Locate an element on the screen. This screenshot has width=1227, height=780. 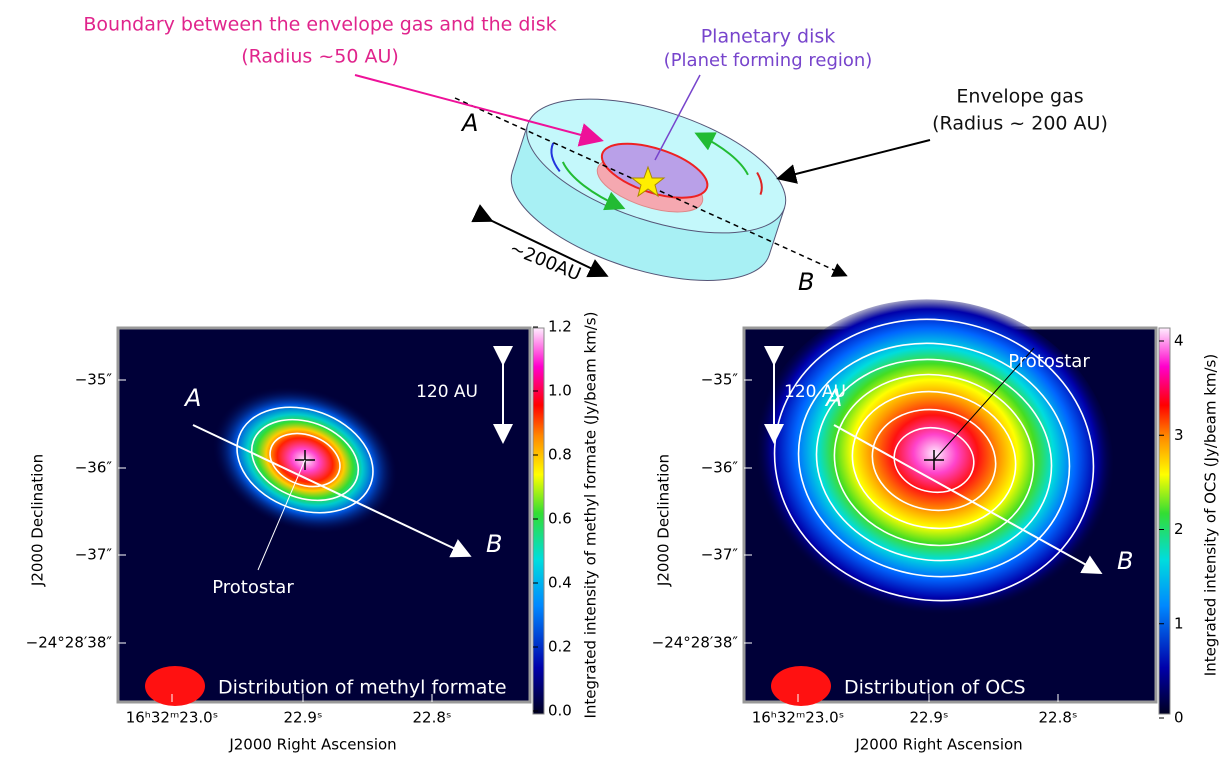
colorbar-tick-label: 2 is located at coordinates (1179, 529).